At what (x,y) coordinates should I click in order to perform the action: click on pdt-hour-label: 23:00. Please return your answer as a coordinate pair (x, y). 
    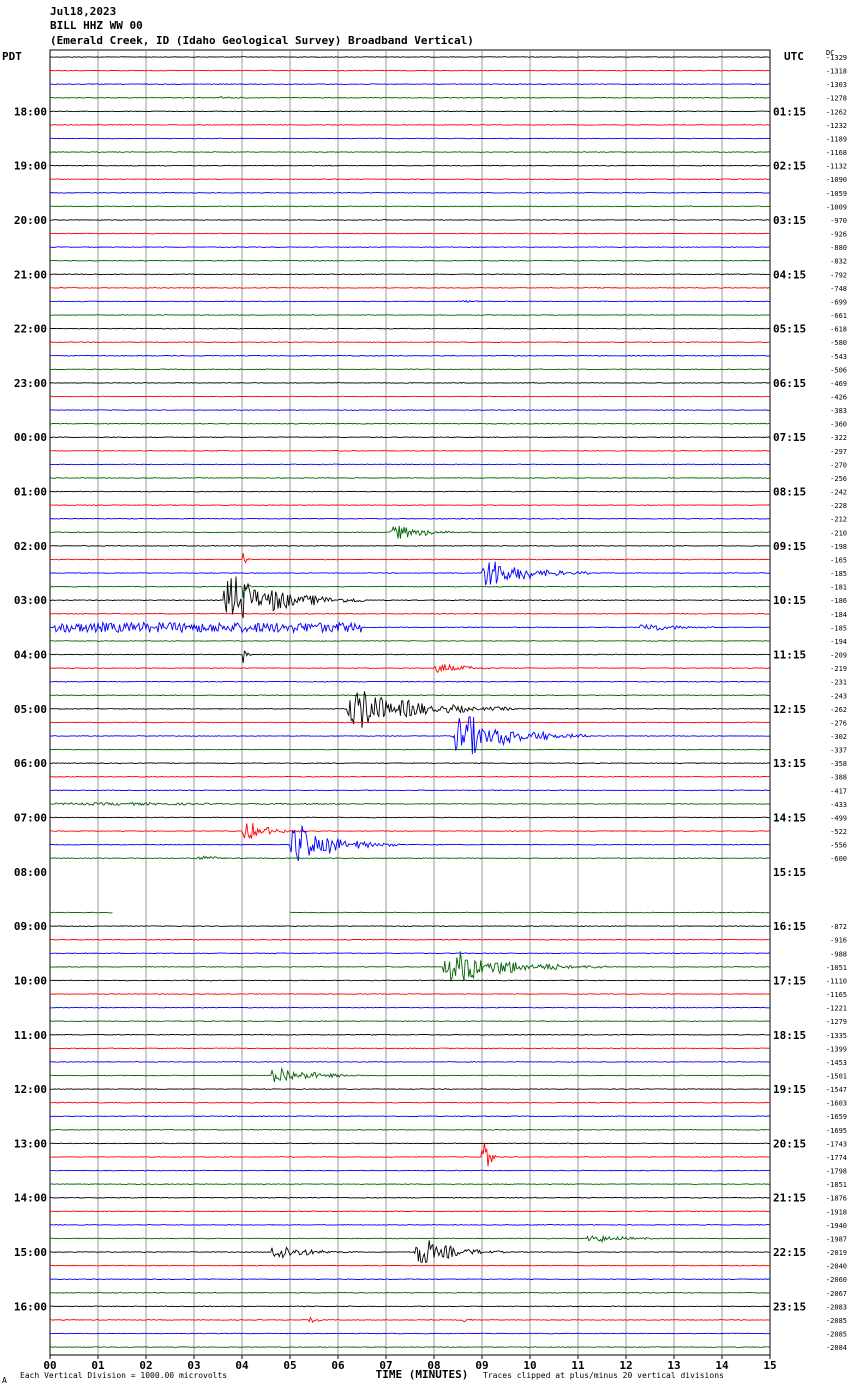
    Looking at the image, I should click on (30, 383).